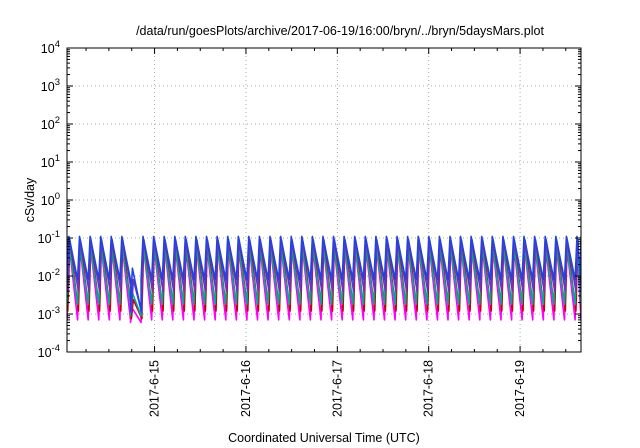 The image size is (640, 448). I want to click on y-tick-exponent: -3, so click(56, 310).